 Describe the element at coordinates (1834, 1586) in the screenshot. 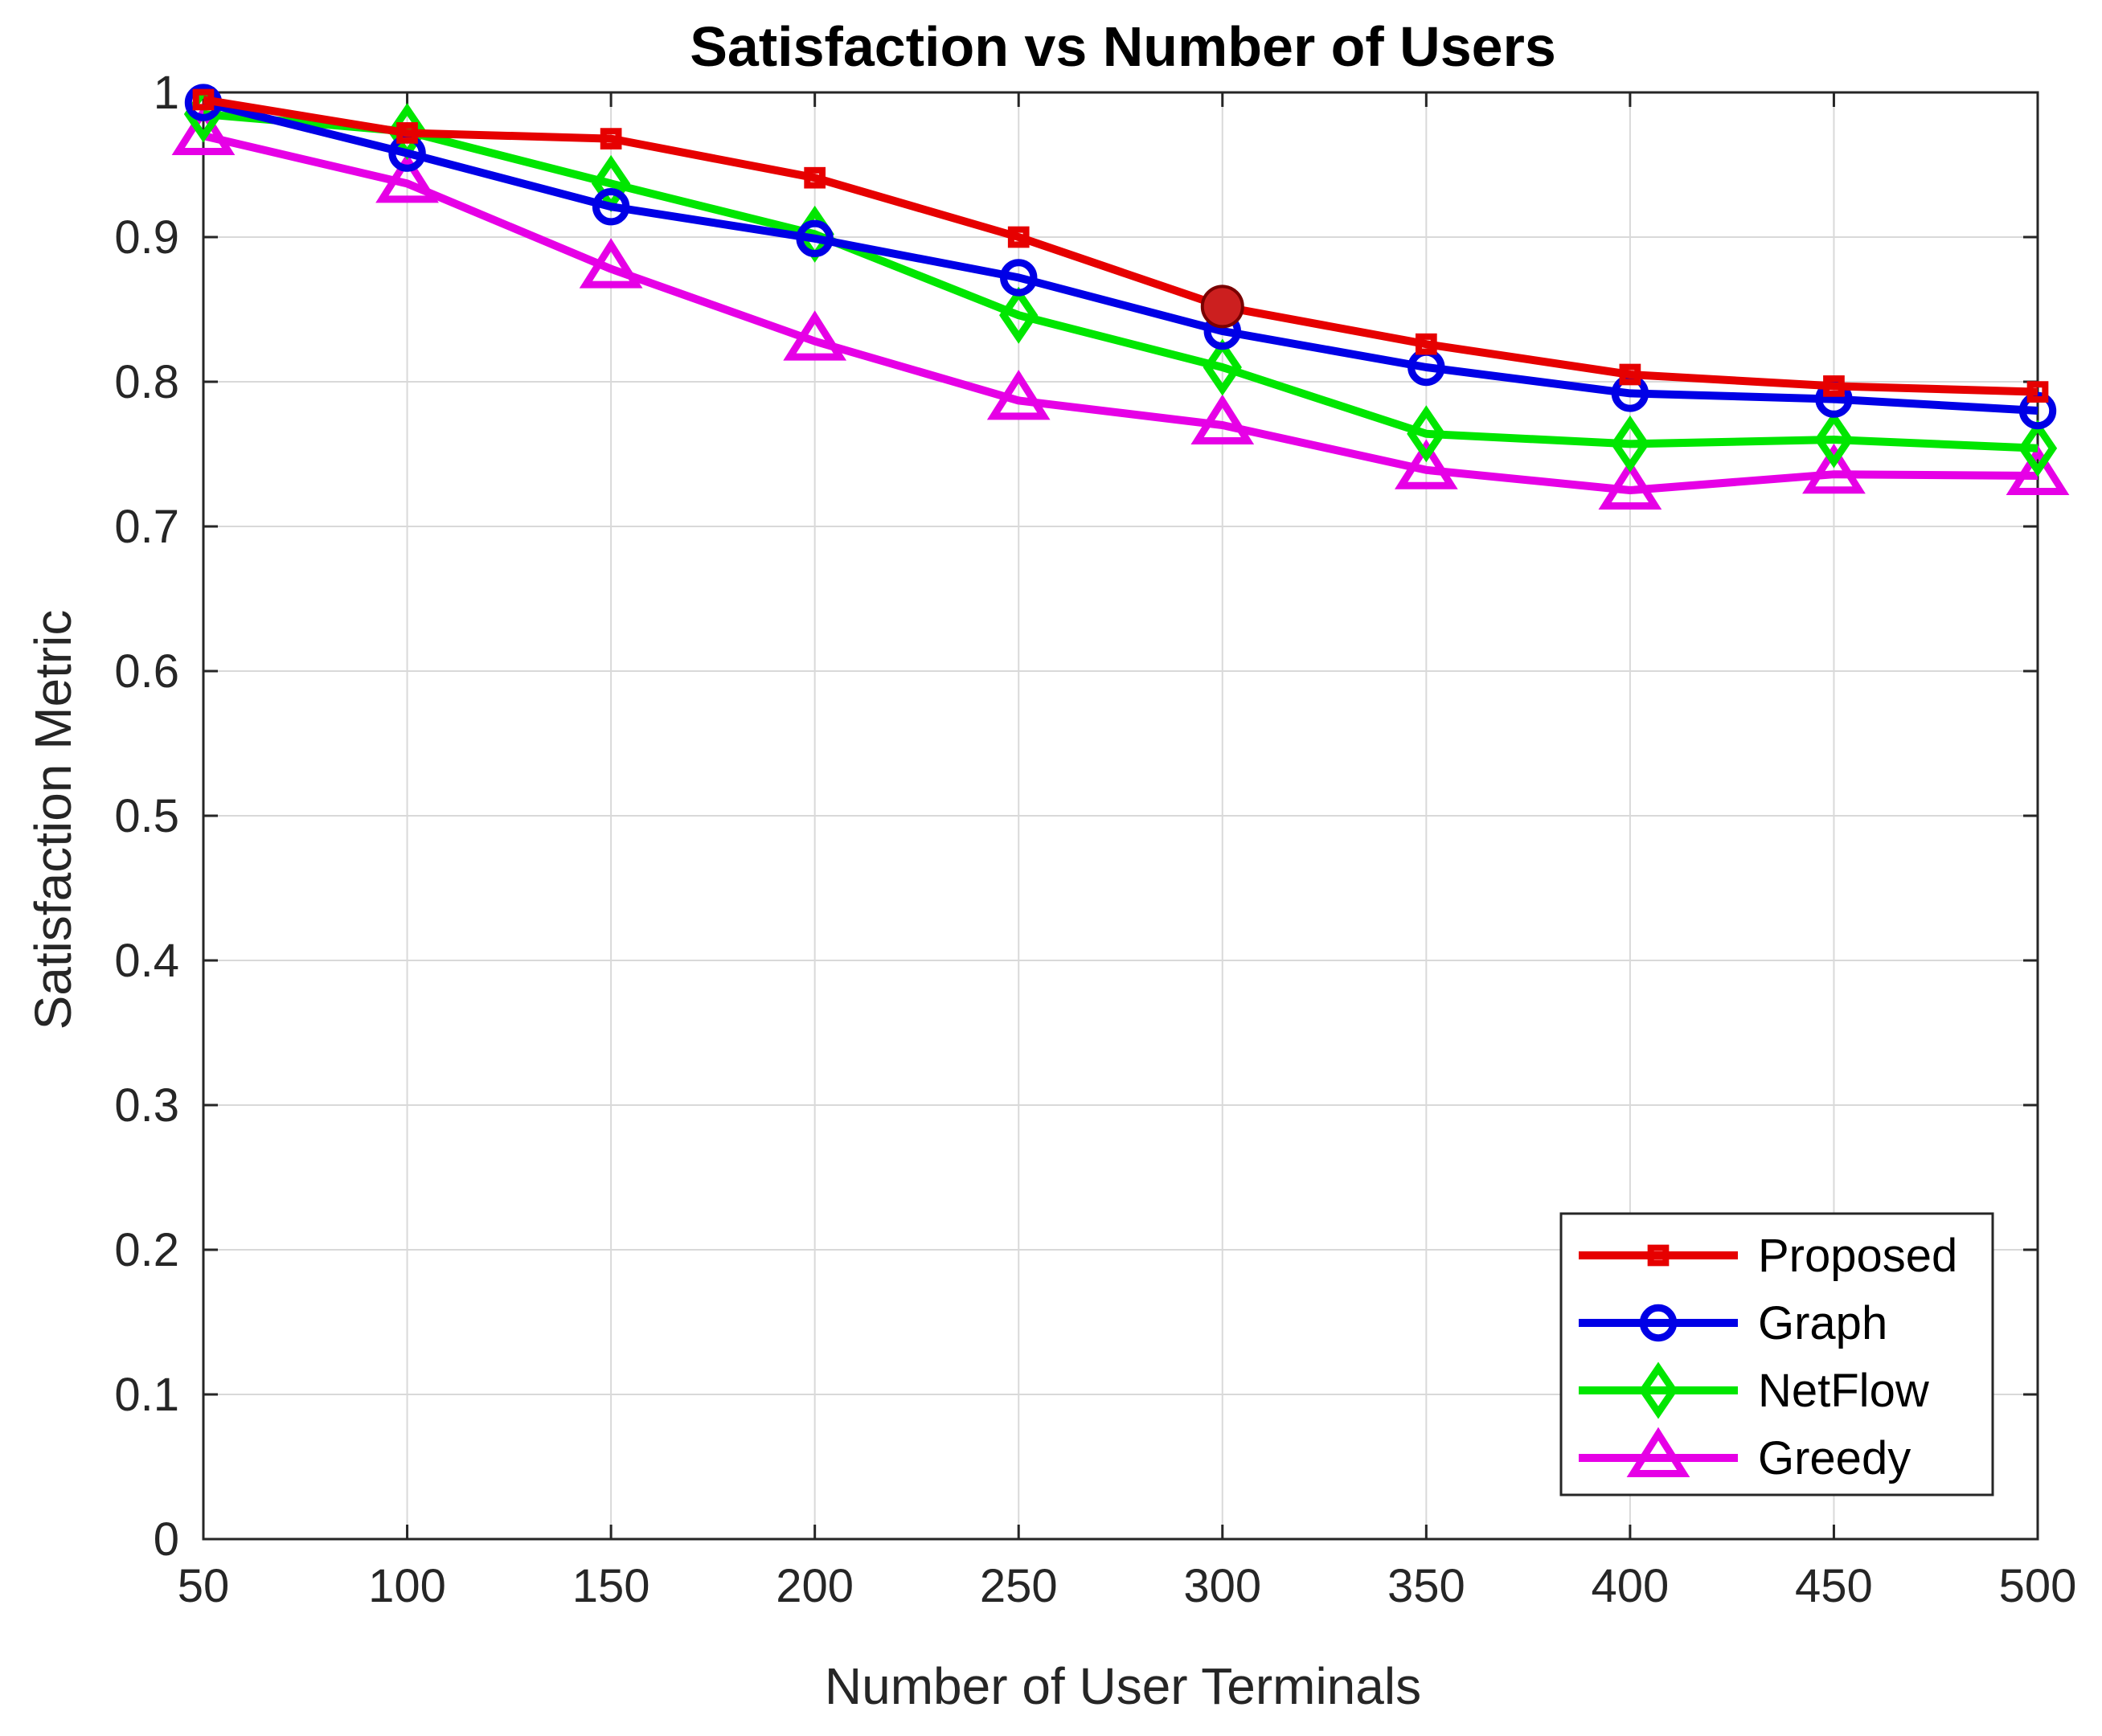

I see `x-tick-label: 450` at that location.